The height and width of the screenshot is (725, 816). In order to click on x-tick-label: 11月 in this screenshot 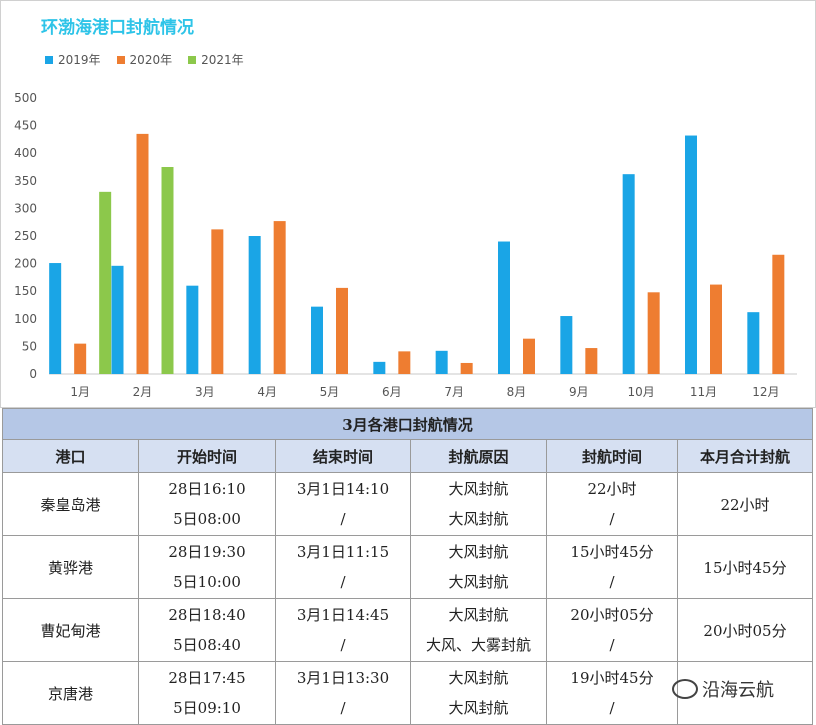, I will do `click(703, 392)`.